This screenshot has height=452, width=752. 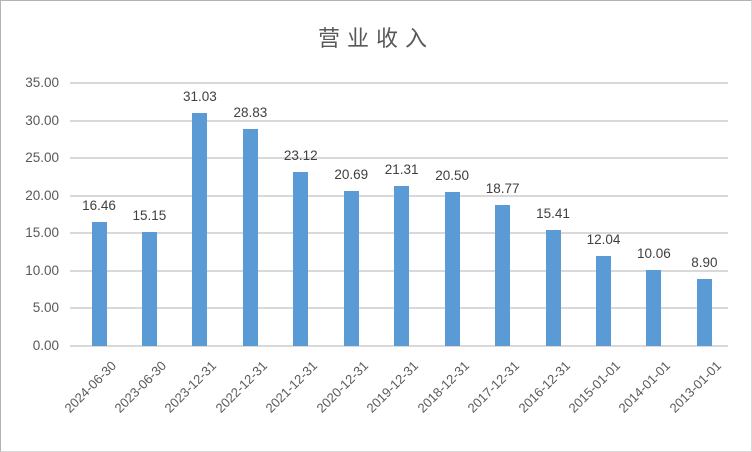 What do you see at coordinates (603, 239) in the screenshot?
I see `data-label: 12.04` at bounding box center [603, 239].